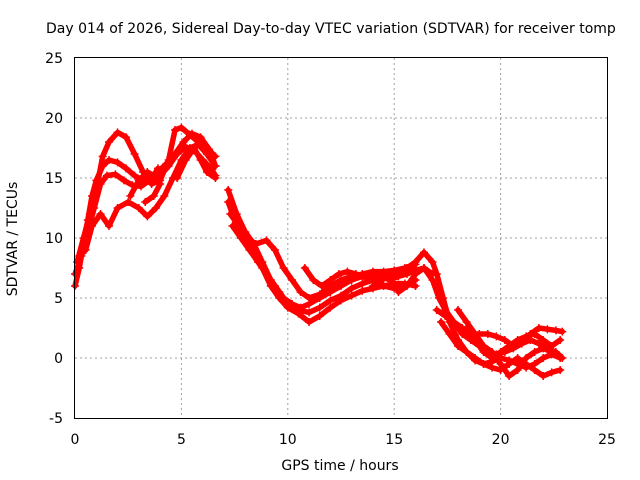 This screenshot has width=640, height=480. Describe the element at coordinates (54, 239) in the screenshot. I see `y-tick-label: 10` at that location.